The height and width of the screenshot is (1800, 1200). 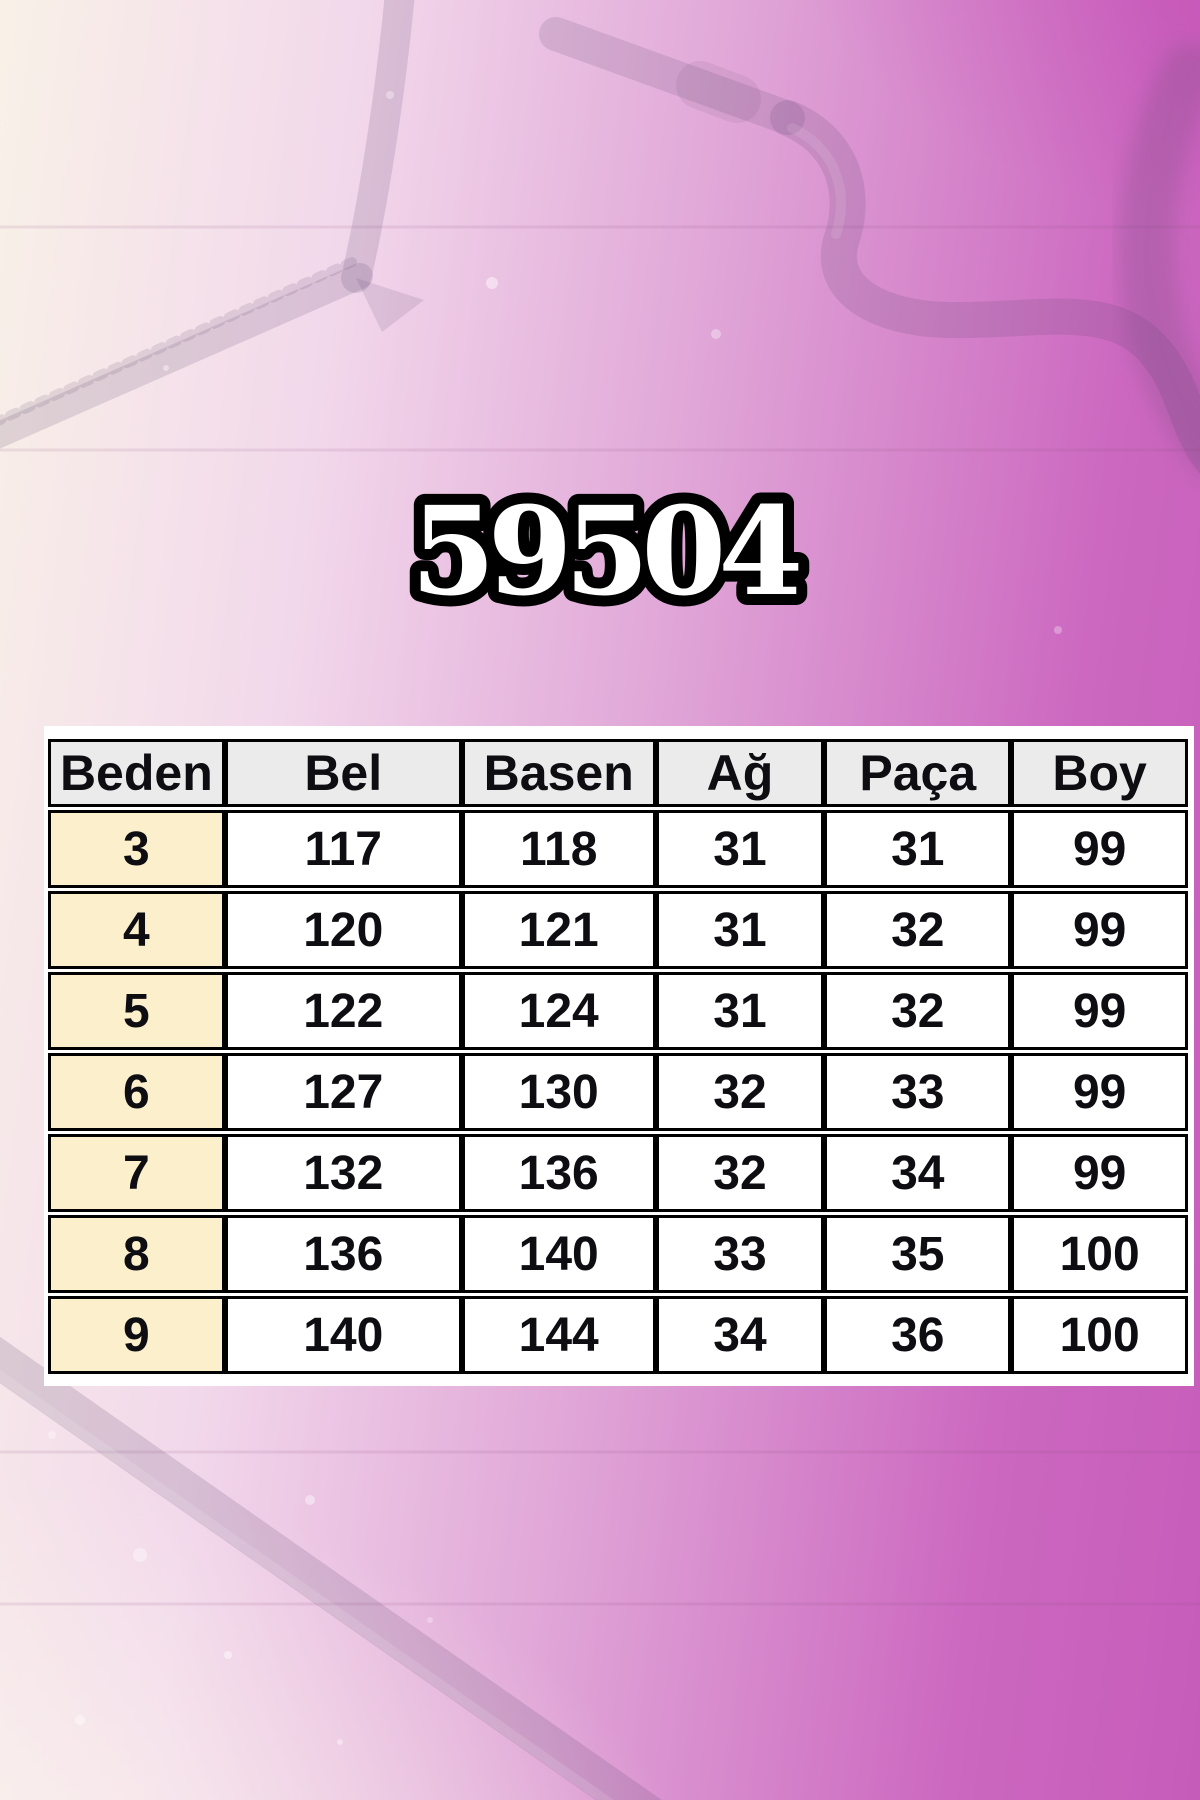 I want to click on column-header-basen: Basen, so click(x=558, y=773).